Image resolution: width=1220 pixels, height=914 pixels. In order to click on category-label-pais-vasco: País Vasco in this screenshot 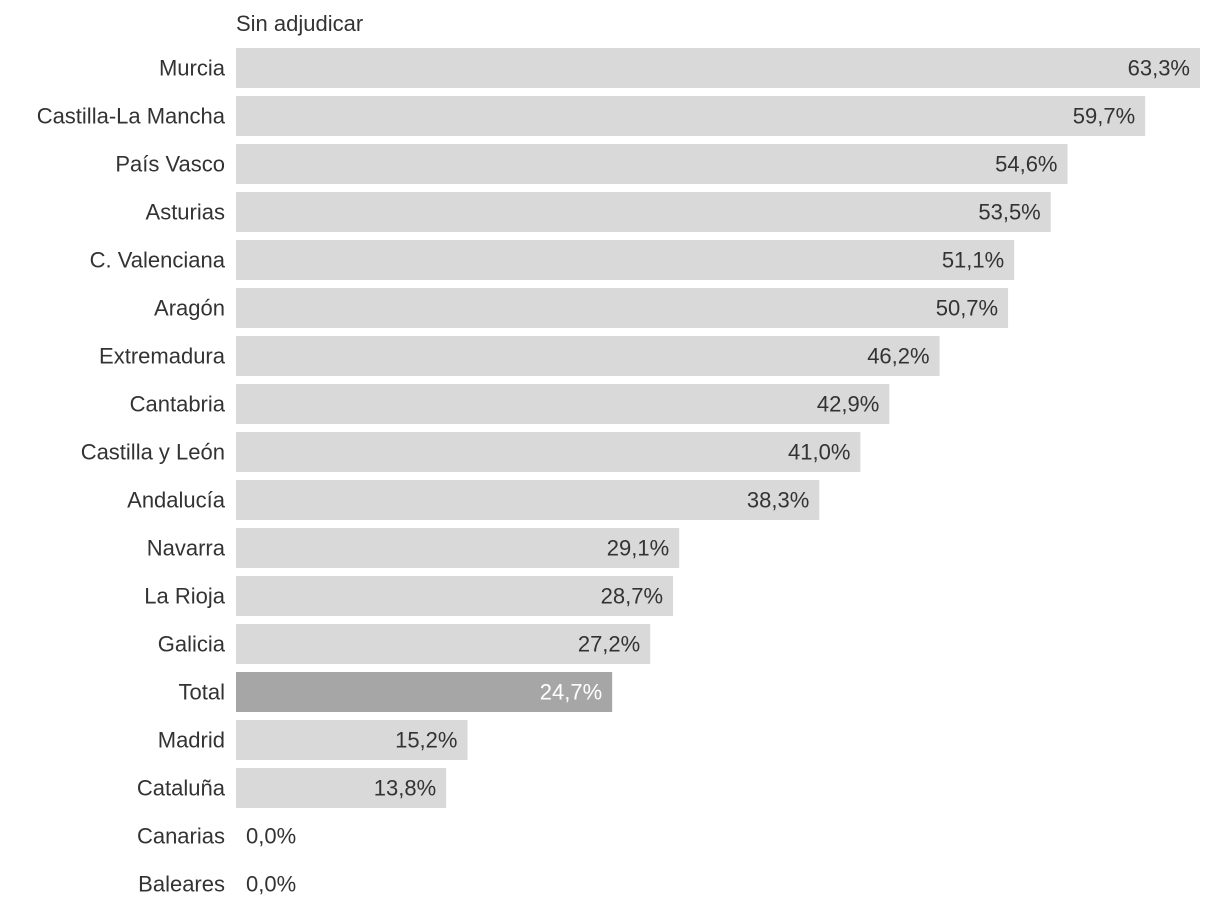, I will do `click(170, 164)`.